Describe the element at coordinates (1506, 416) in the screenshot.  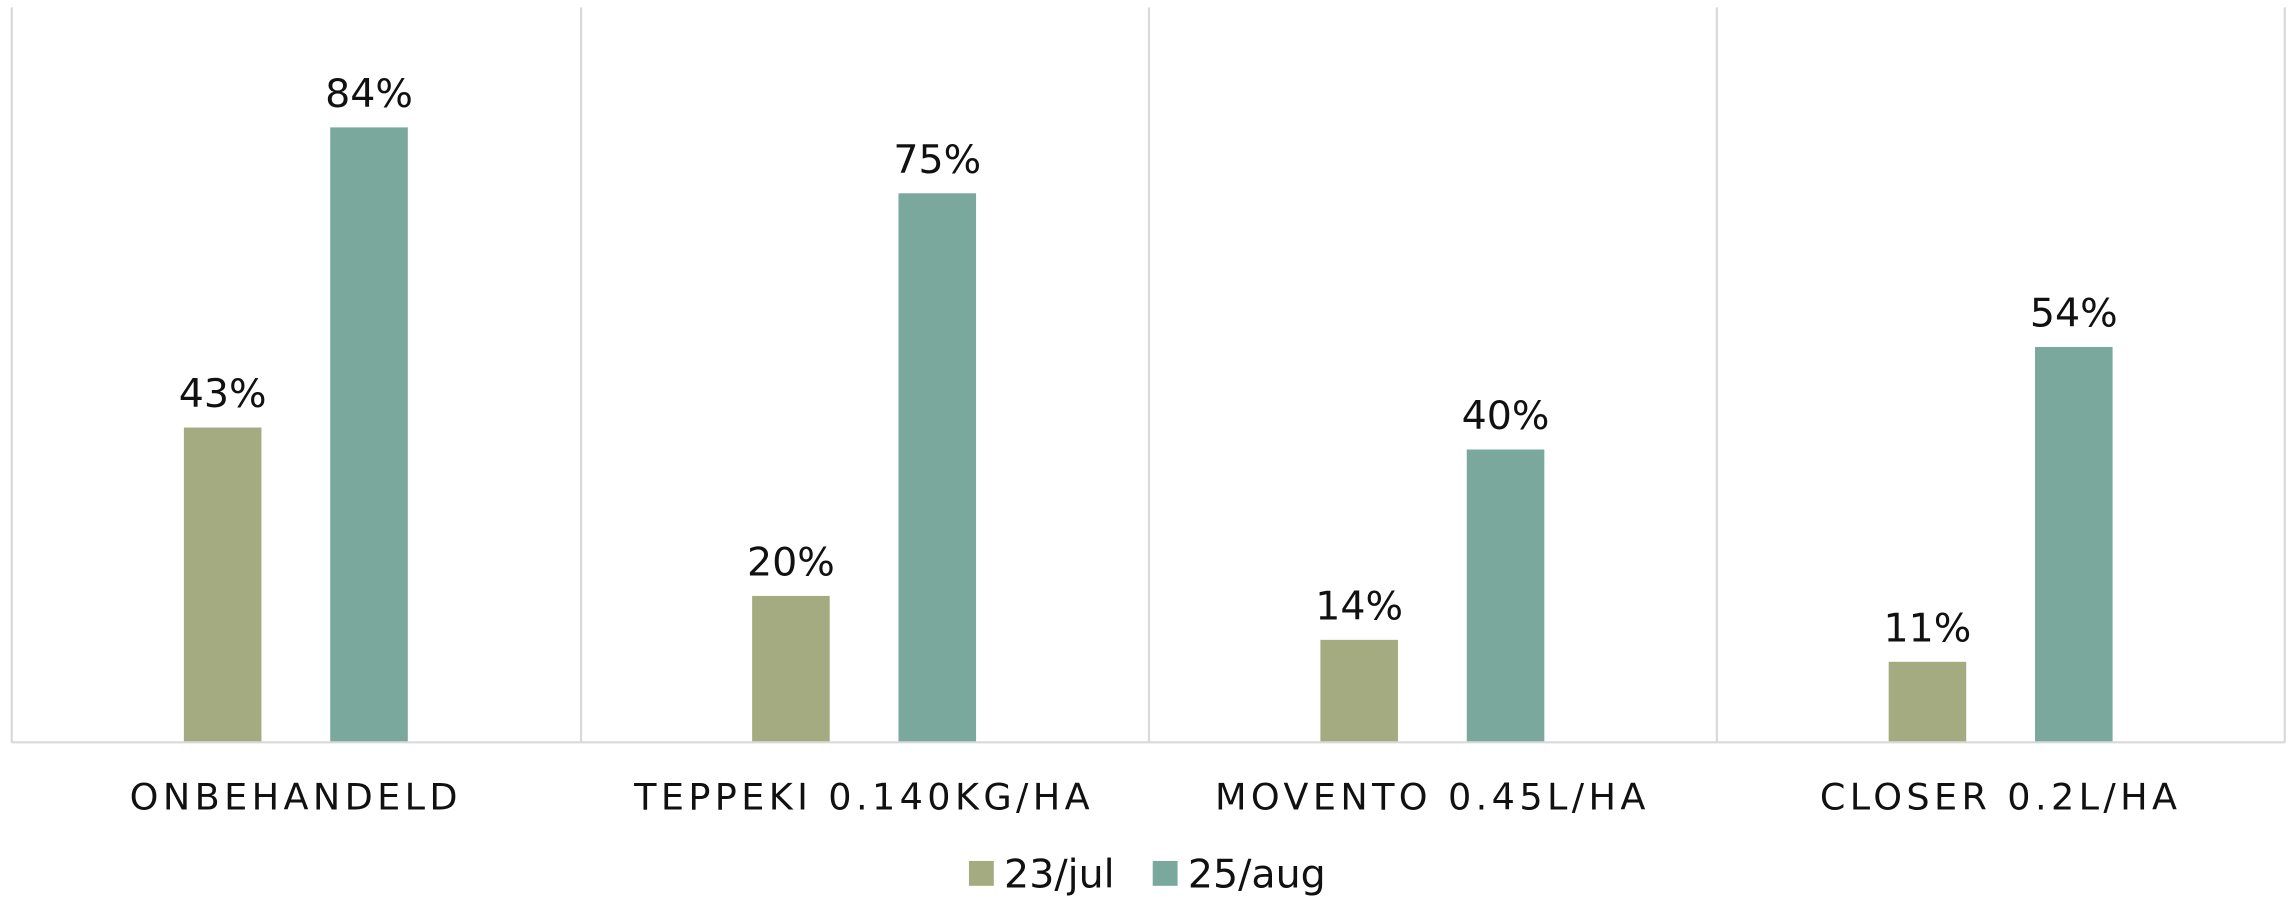
I see `value-label: 40%` at that location.